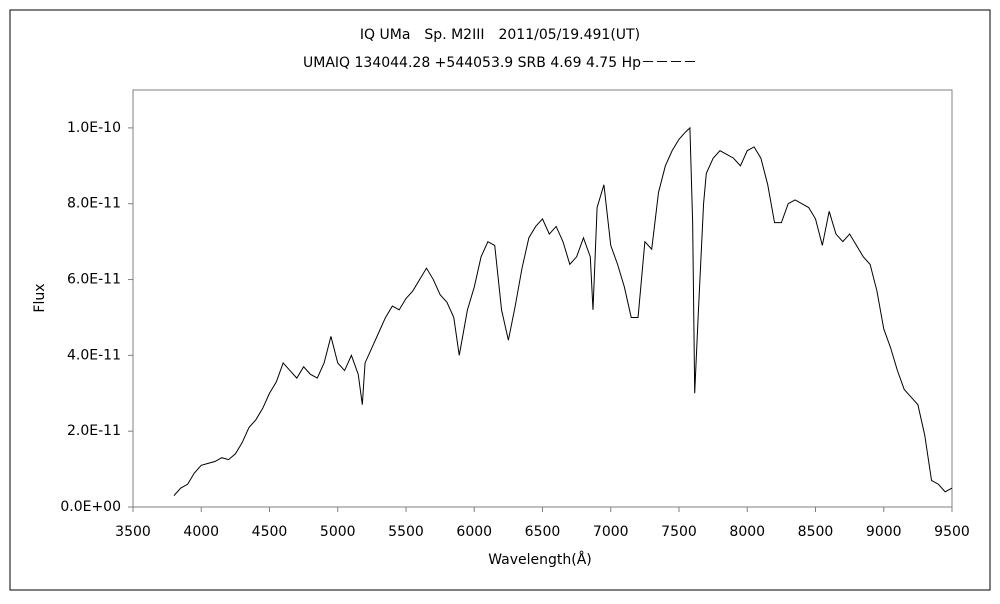 The image size is (1000, 604). Describe the element at coordinates (40, 297) in the screenshot. I see `y-axis-label: Flux` at that location.